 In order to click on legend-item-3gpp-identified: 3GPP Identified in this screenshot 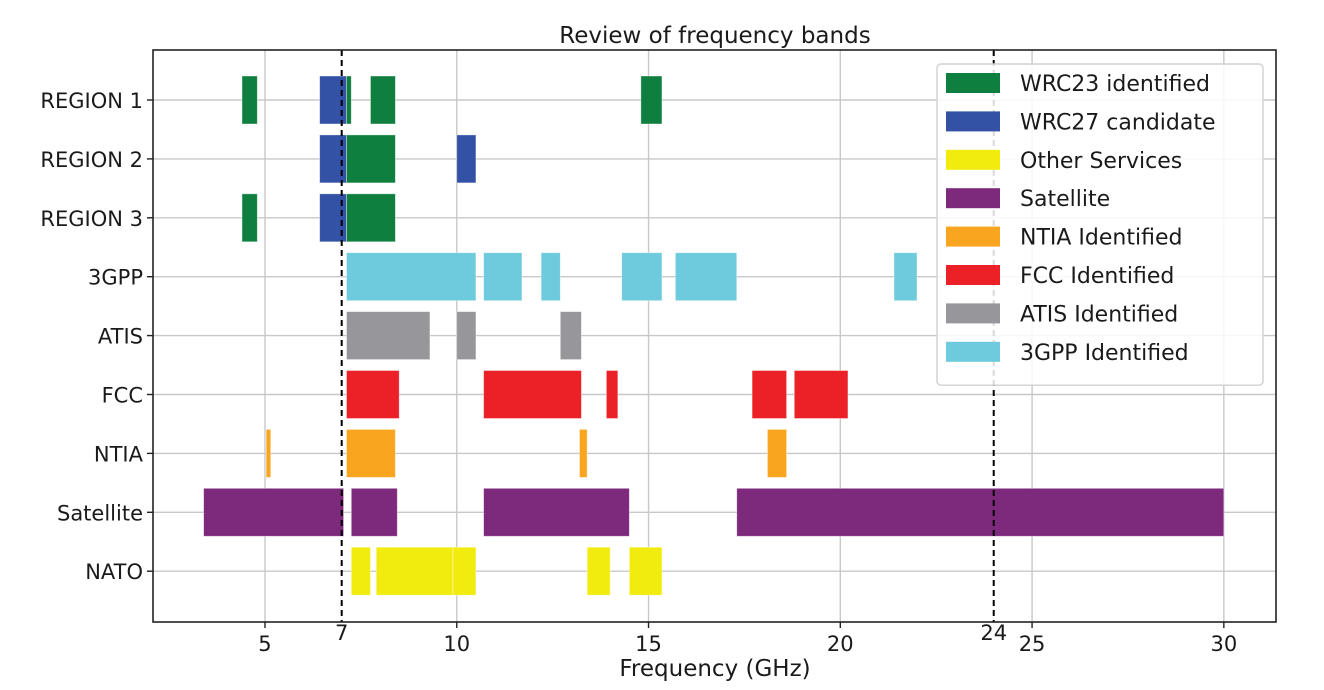, I will do `click(1067, 353)`.